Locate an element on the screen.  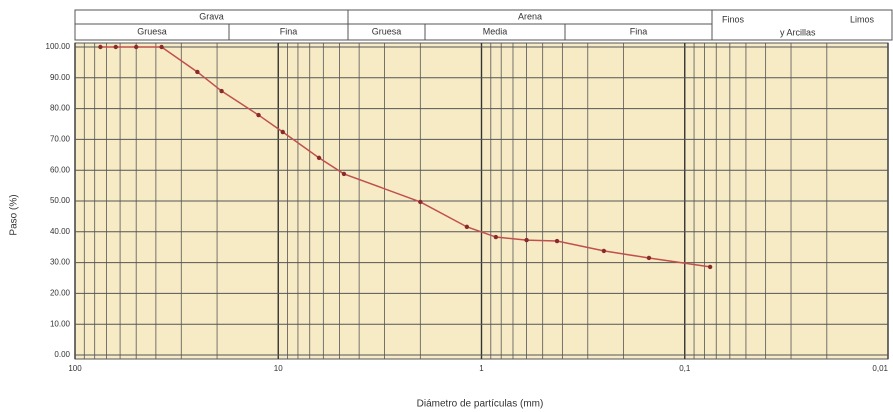
header-finos: Limos is located at coordinates (862, 19).